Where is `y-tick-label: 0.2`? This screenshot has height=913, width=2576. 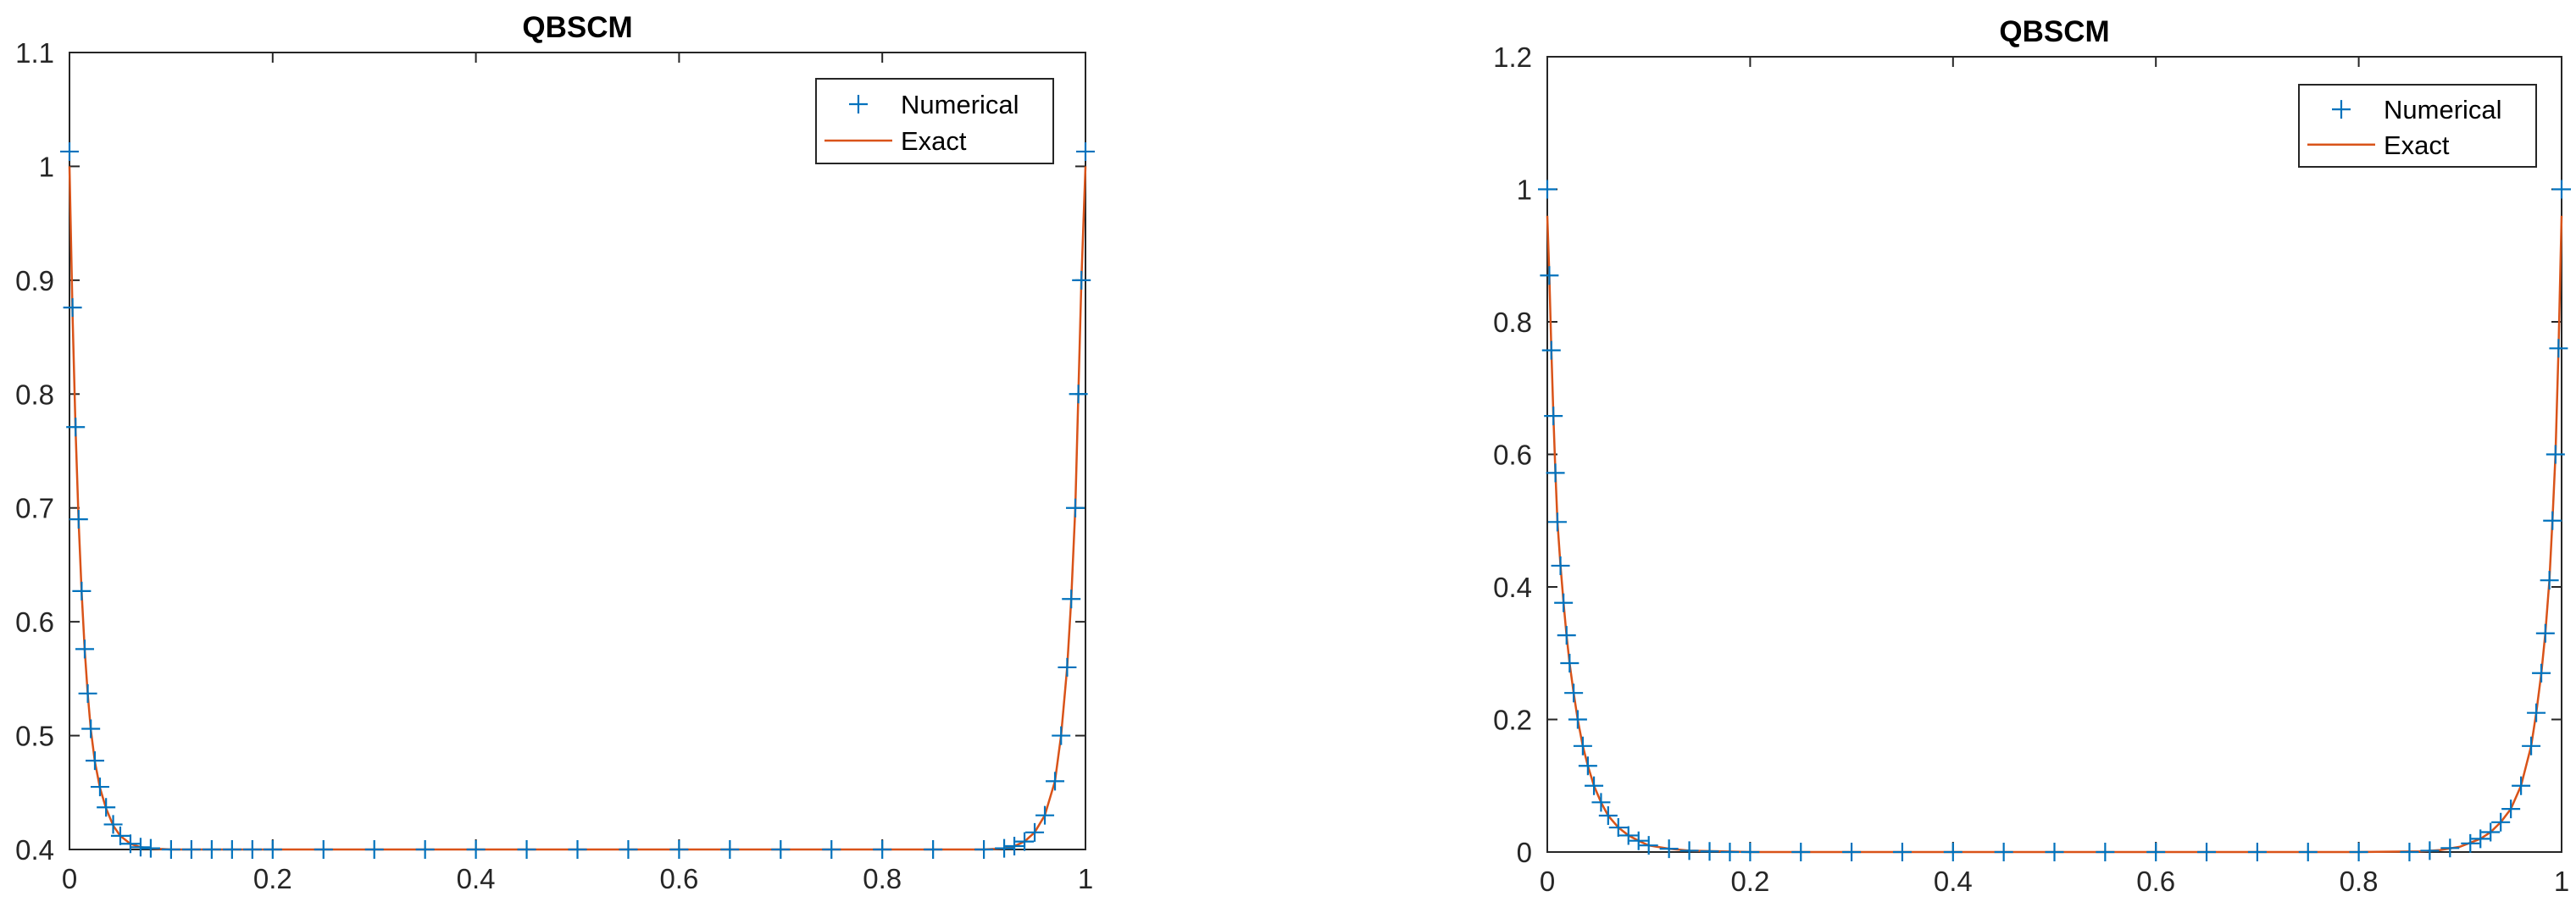
y-tick-label: 0.2 is located at coordinates (1512, 720).